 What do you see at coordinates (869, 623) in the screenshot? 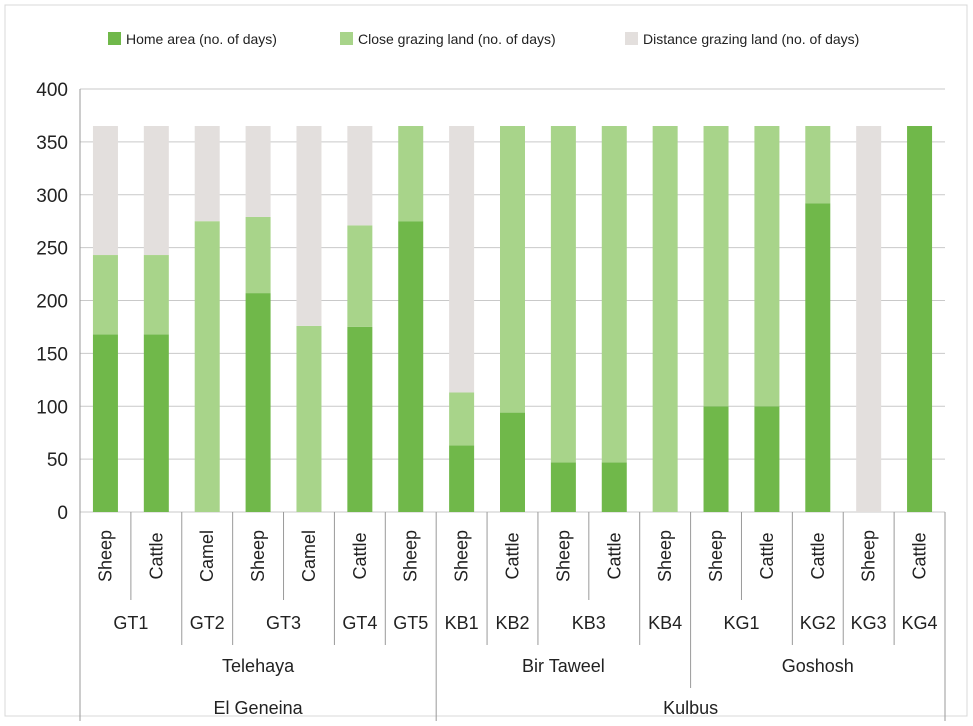
I see `group-label-unit: KG3` at bounding box center [869, 623].